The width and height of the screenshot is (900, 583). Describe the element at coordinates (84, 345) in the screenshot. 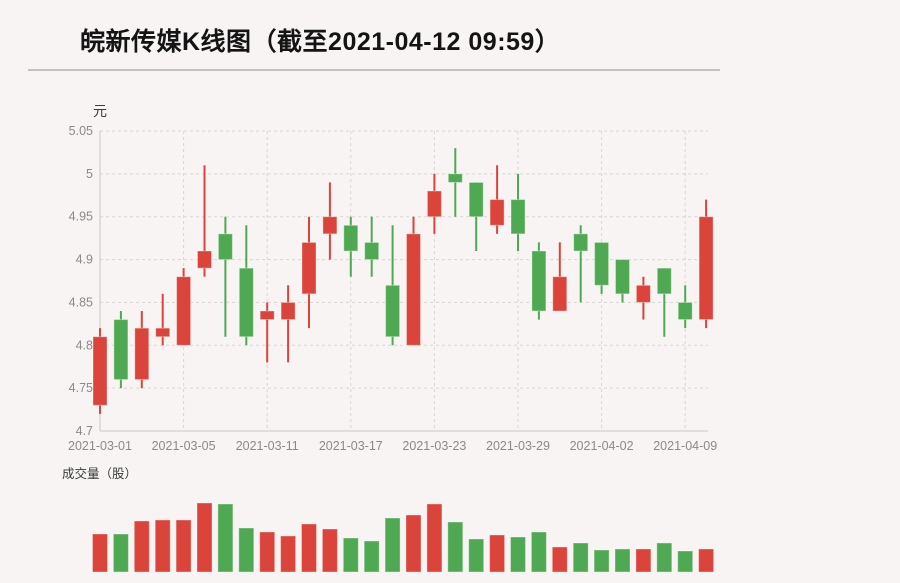

I see `y-tick-label: 4.8` at that location.